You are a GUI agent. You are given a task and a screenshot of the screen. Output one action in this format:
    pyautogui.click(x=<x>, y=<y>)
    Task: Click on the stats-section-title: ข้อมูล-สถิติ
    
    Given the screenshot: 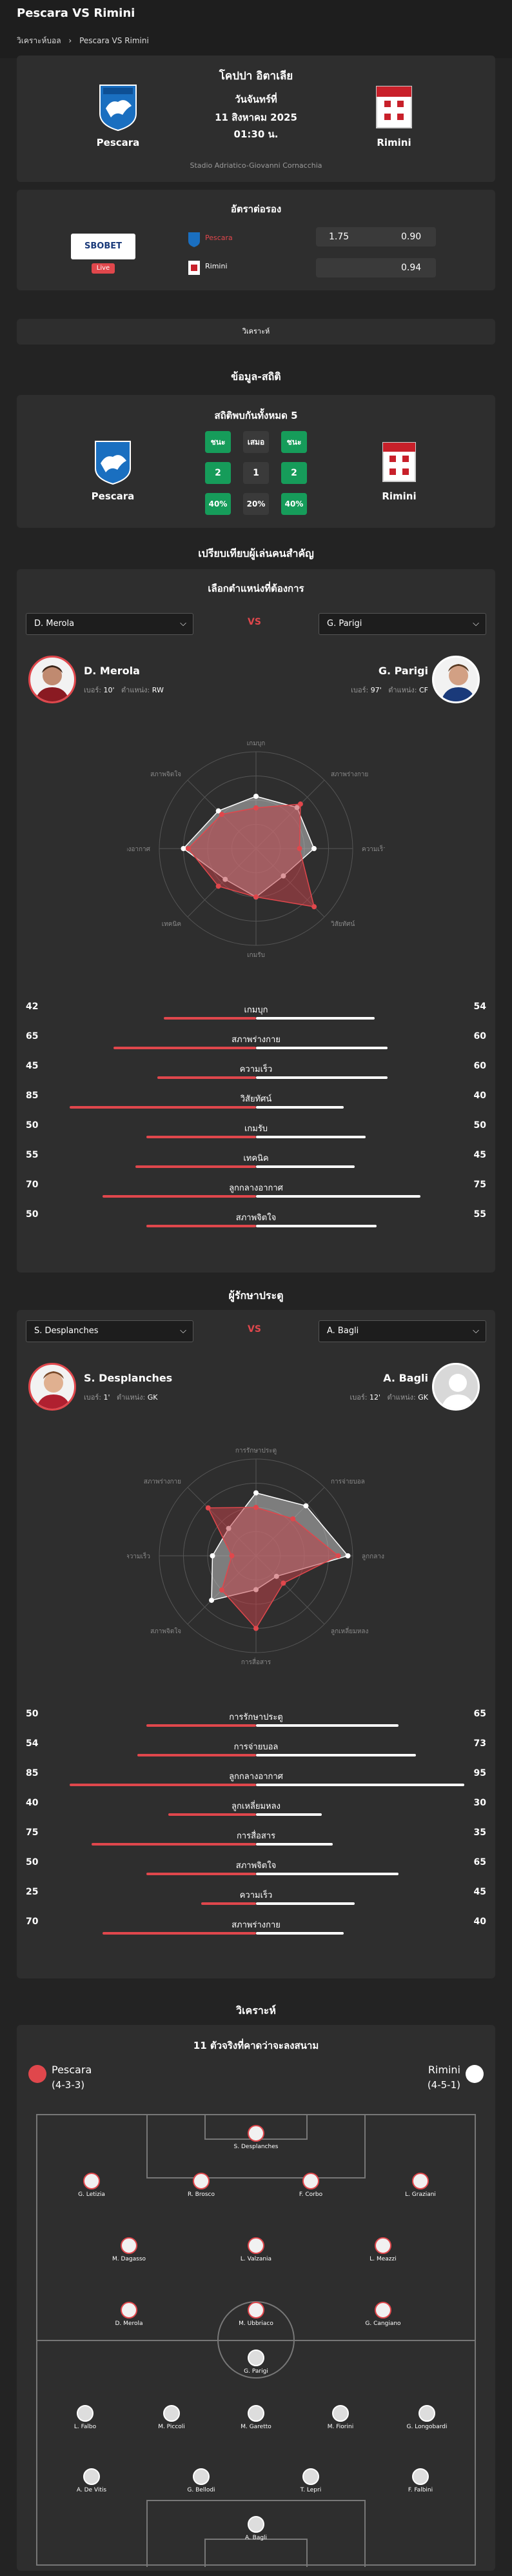 What is the action you would take?
    pyautogui.click(x=256, y=376)
    